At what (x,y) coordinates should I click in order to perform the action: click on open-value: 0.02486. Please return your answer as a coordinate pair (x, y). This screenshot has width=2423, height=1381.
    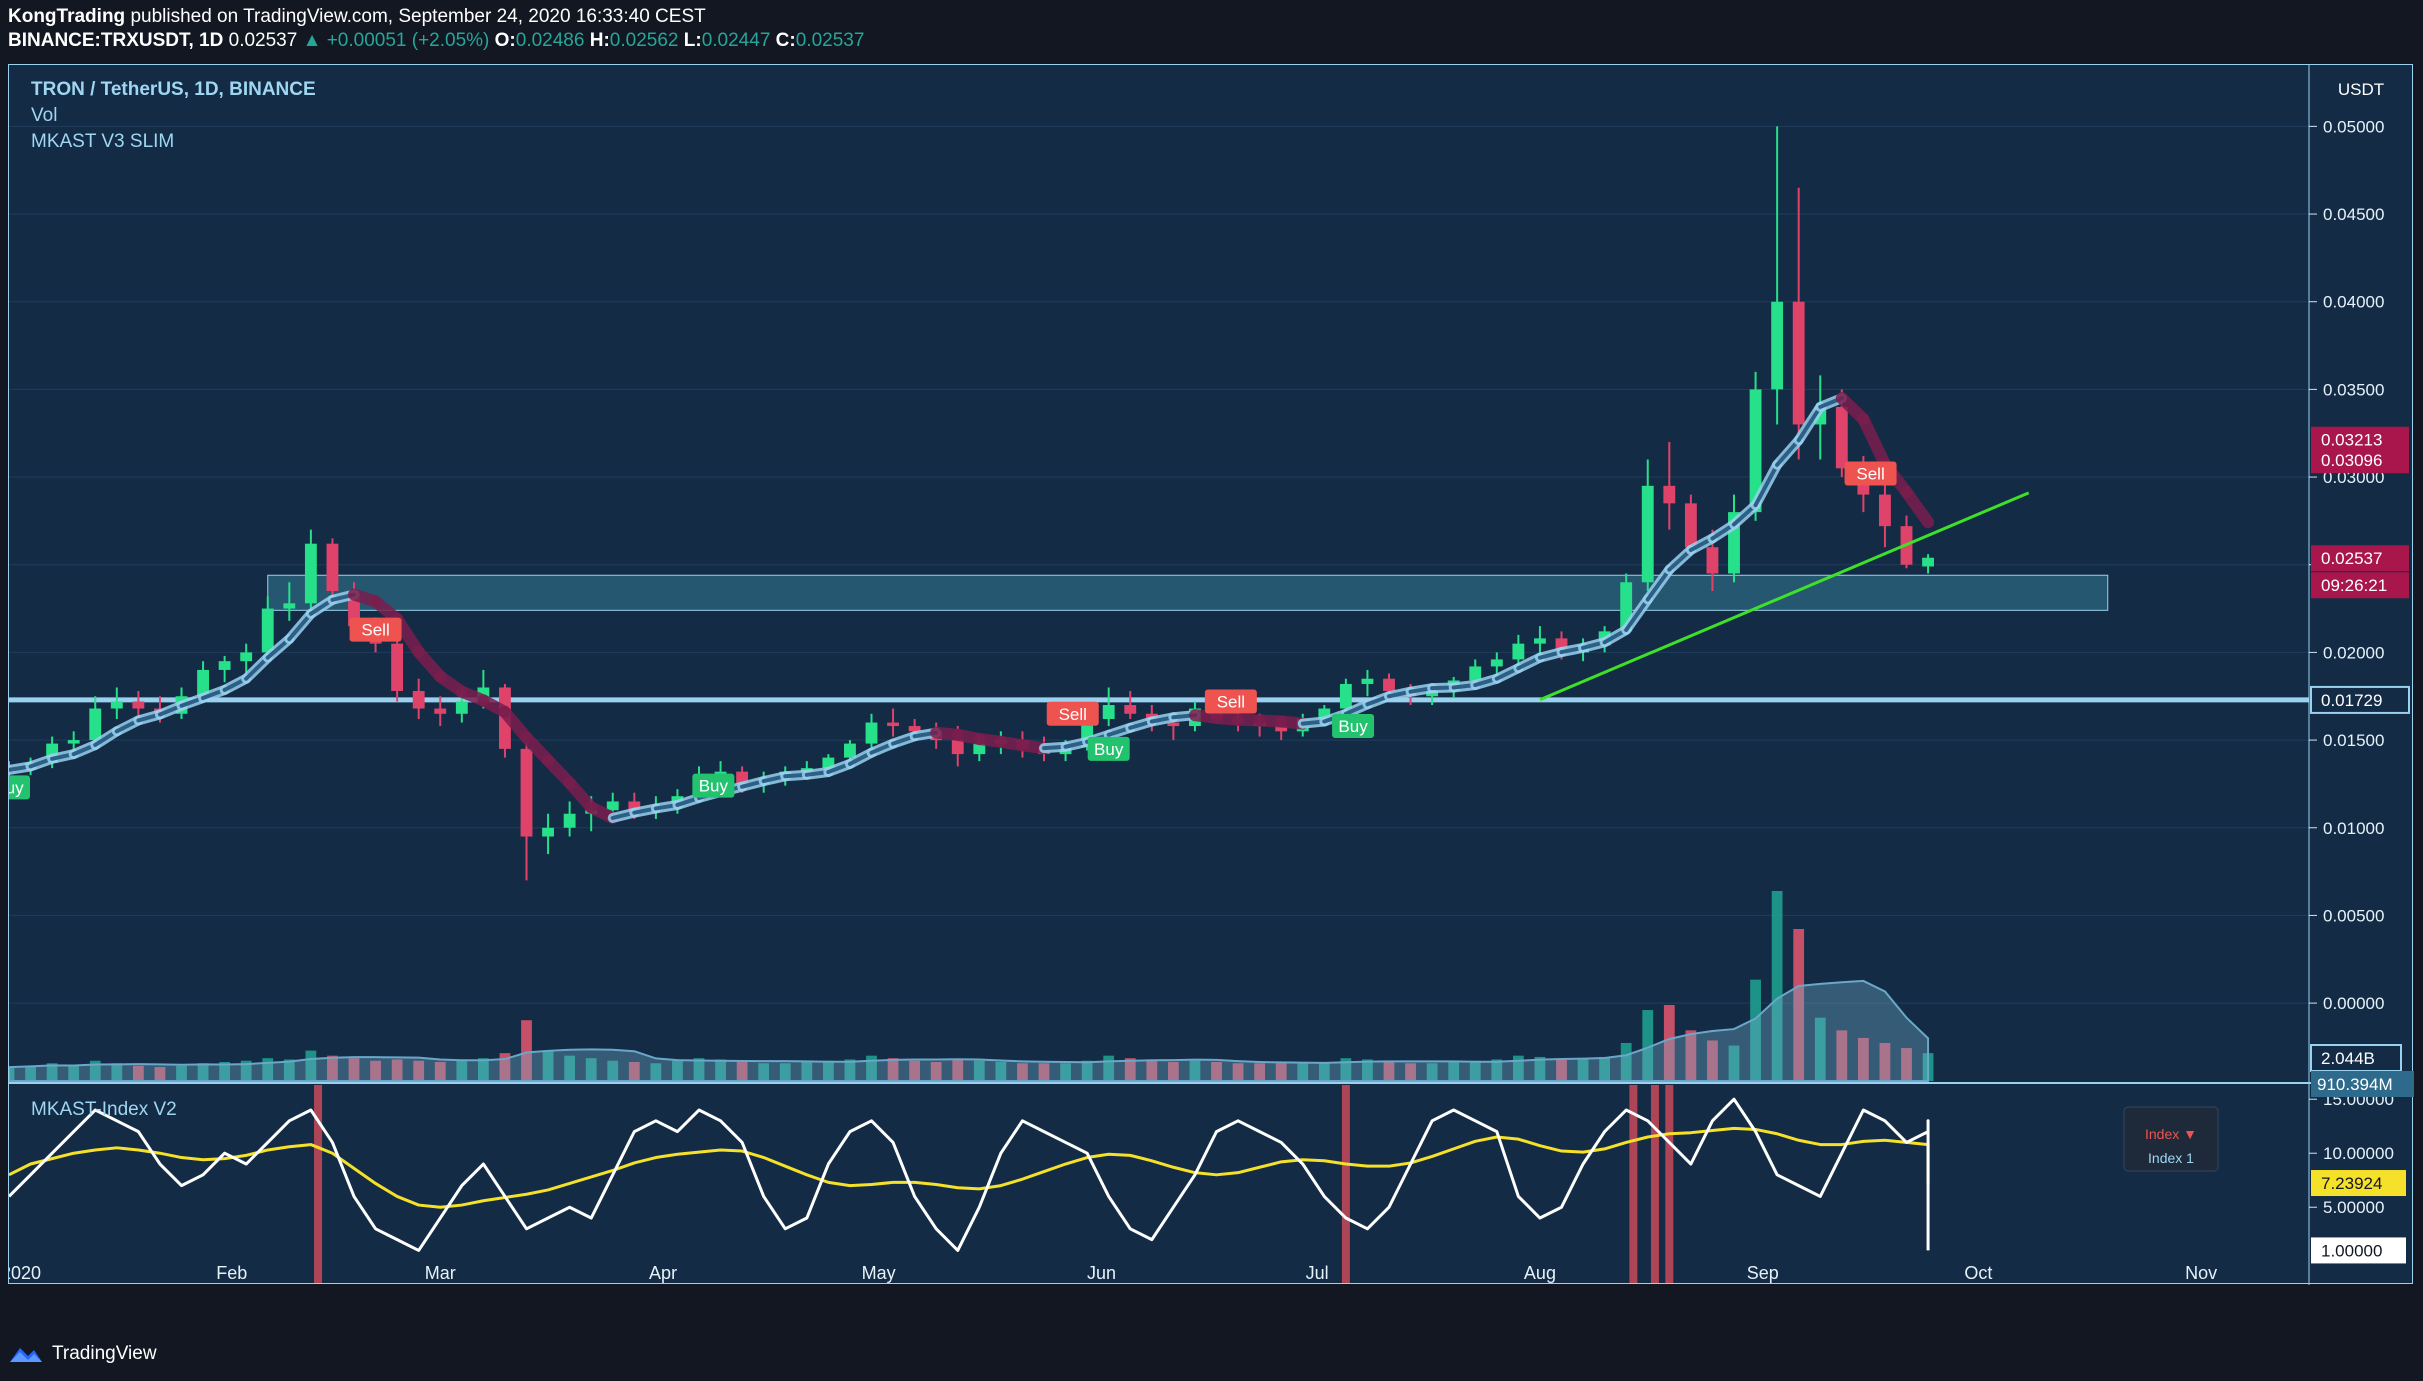
    Looking at the image, I should click on (550, 40).